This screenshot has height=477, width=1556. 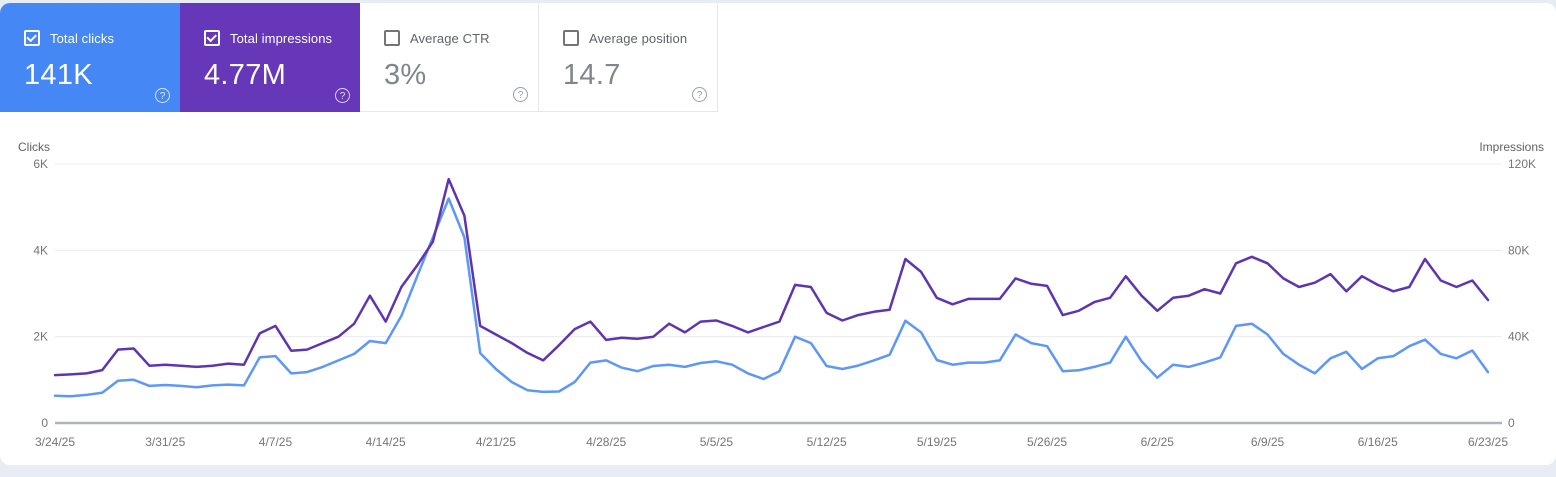 What do you see at coordinates (592, 75) in the screenshot?
I see `metric-value: 14.7` at bounding box center [592, 75].